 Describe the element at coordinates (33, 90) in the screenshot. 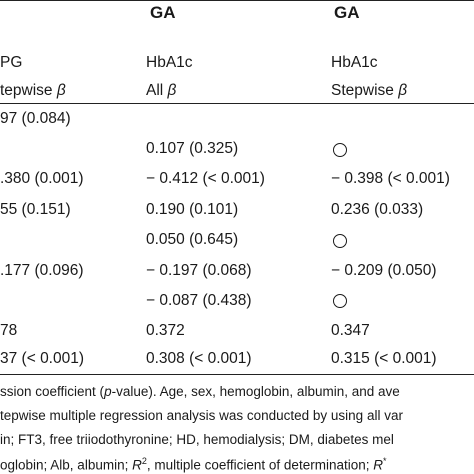

I see `subheader-col0-line2: tepwise β` at that location.